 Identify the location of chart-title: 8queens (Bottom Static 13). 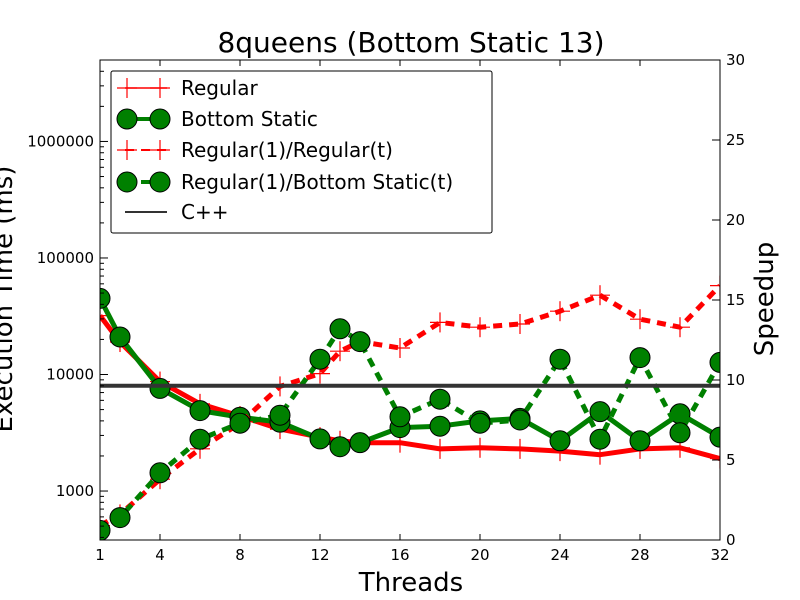
(410, 42).